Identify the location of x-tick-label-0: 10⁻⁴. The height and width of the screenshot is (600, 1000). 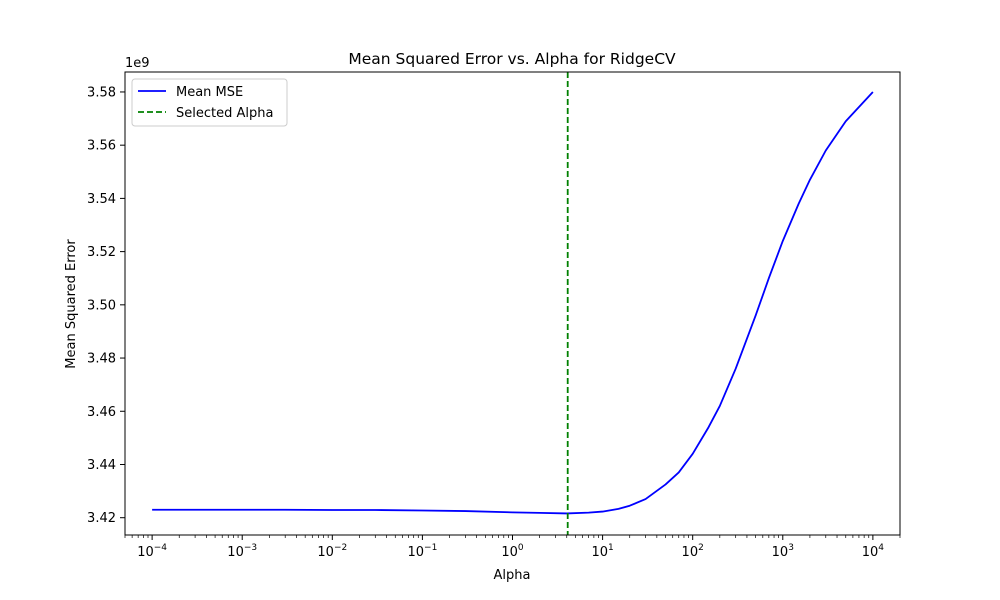
(152, 551).